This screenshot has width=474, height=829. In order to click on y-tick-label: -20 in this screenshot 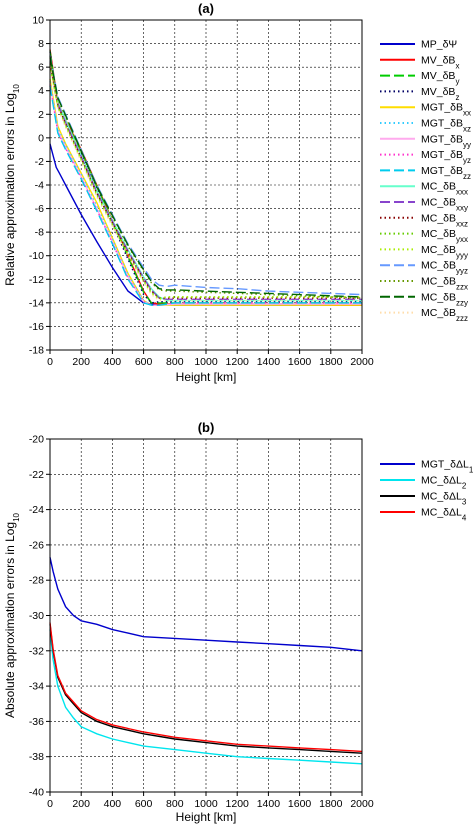, I will do `click(36, 440)`.